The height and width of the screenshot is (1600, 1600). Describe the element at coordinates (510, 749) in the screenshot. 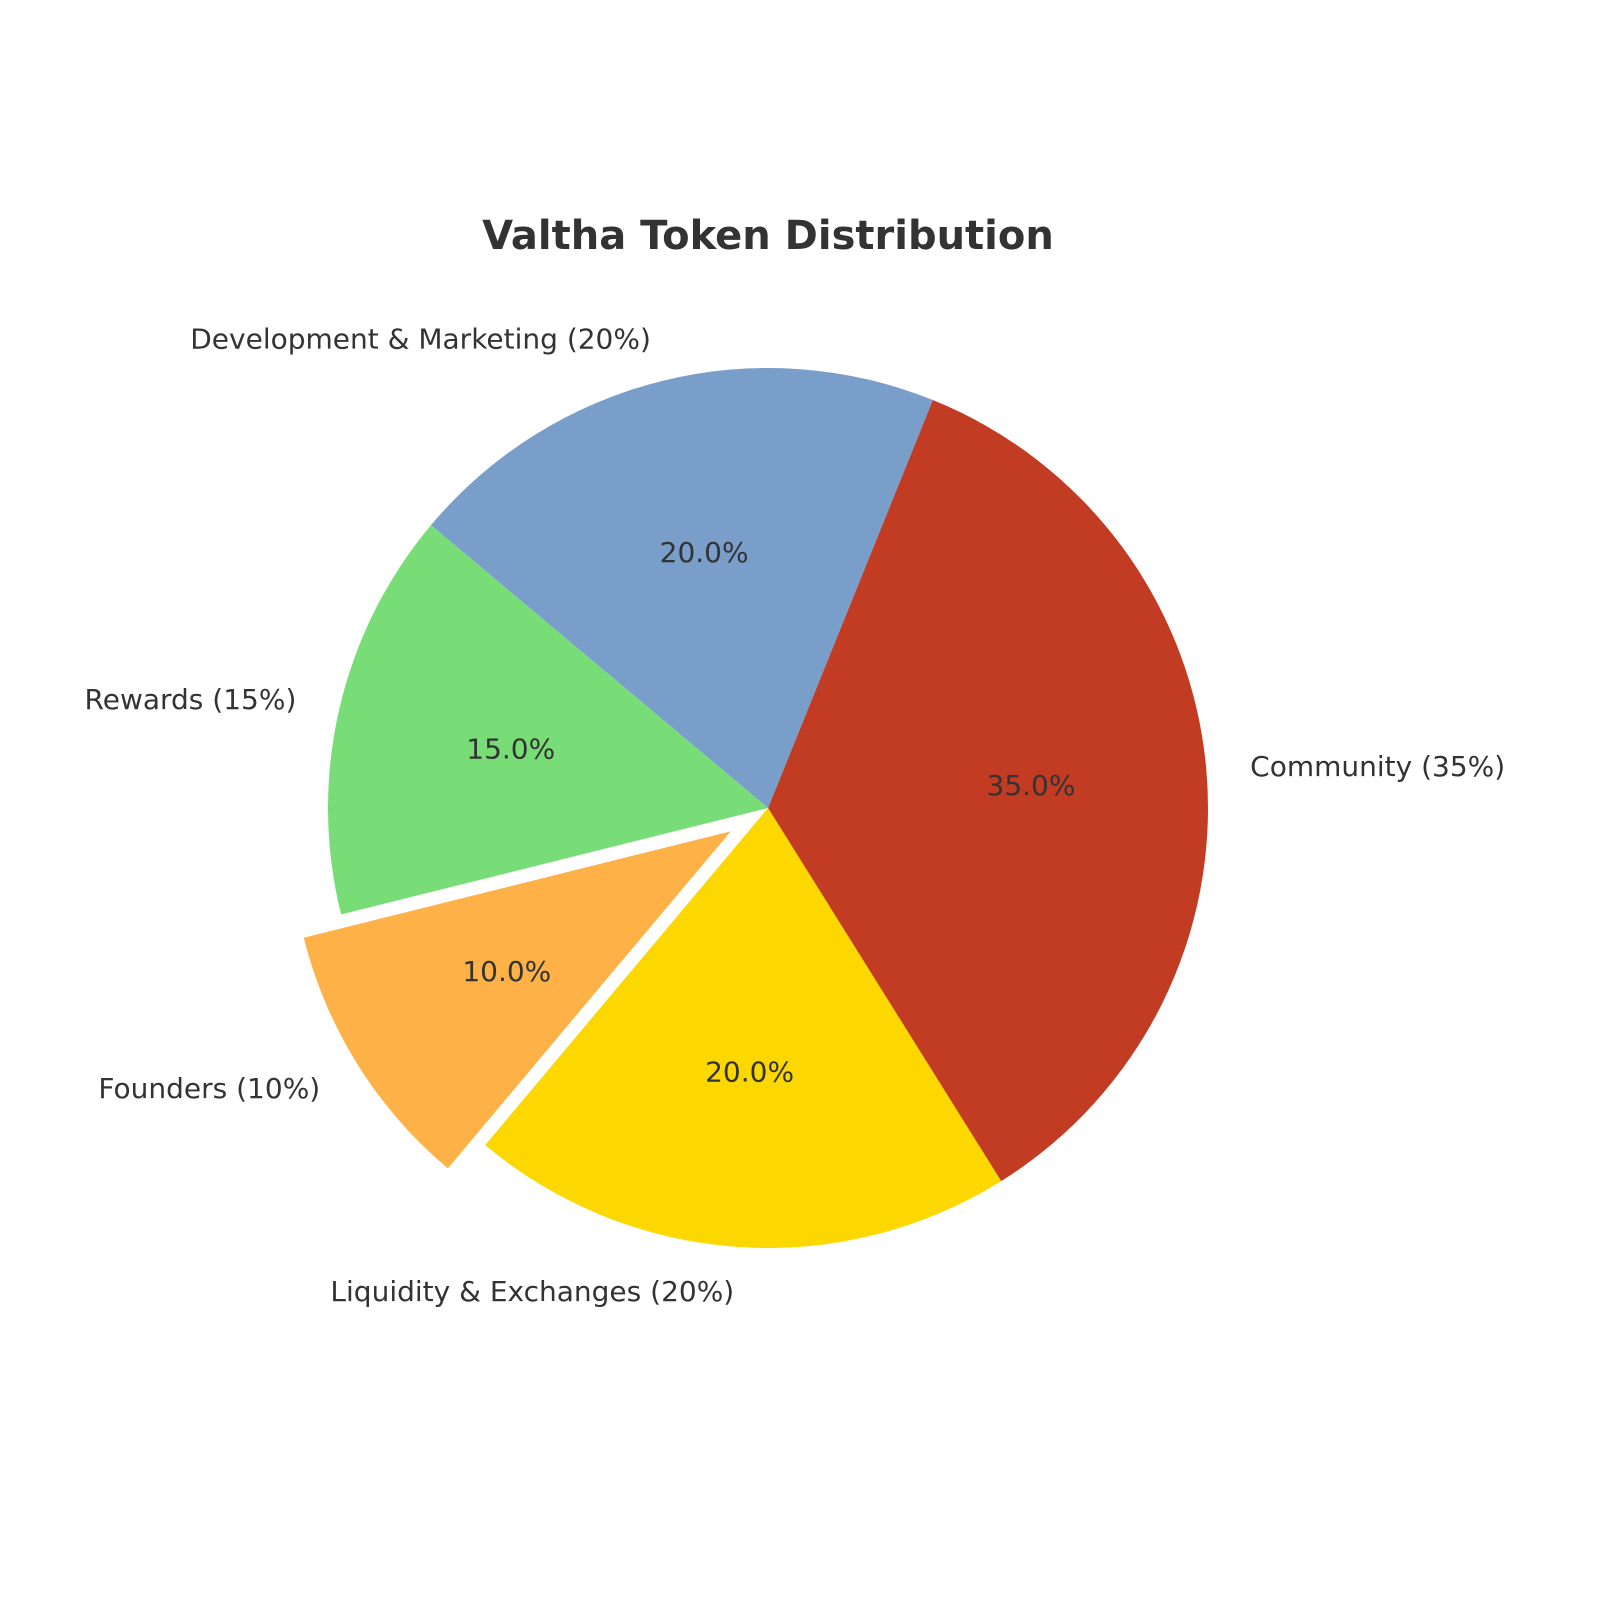

I see `slice-percent: 15.0%` at that location.